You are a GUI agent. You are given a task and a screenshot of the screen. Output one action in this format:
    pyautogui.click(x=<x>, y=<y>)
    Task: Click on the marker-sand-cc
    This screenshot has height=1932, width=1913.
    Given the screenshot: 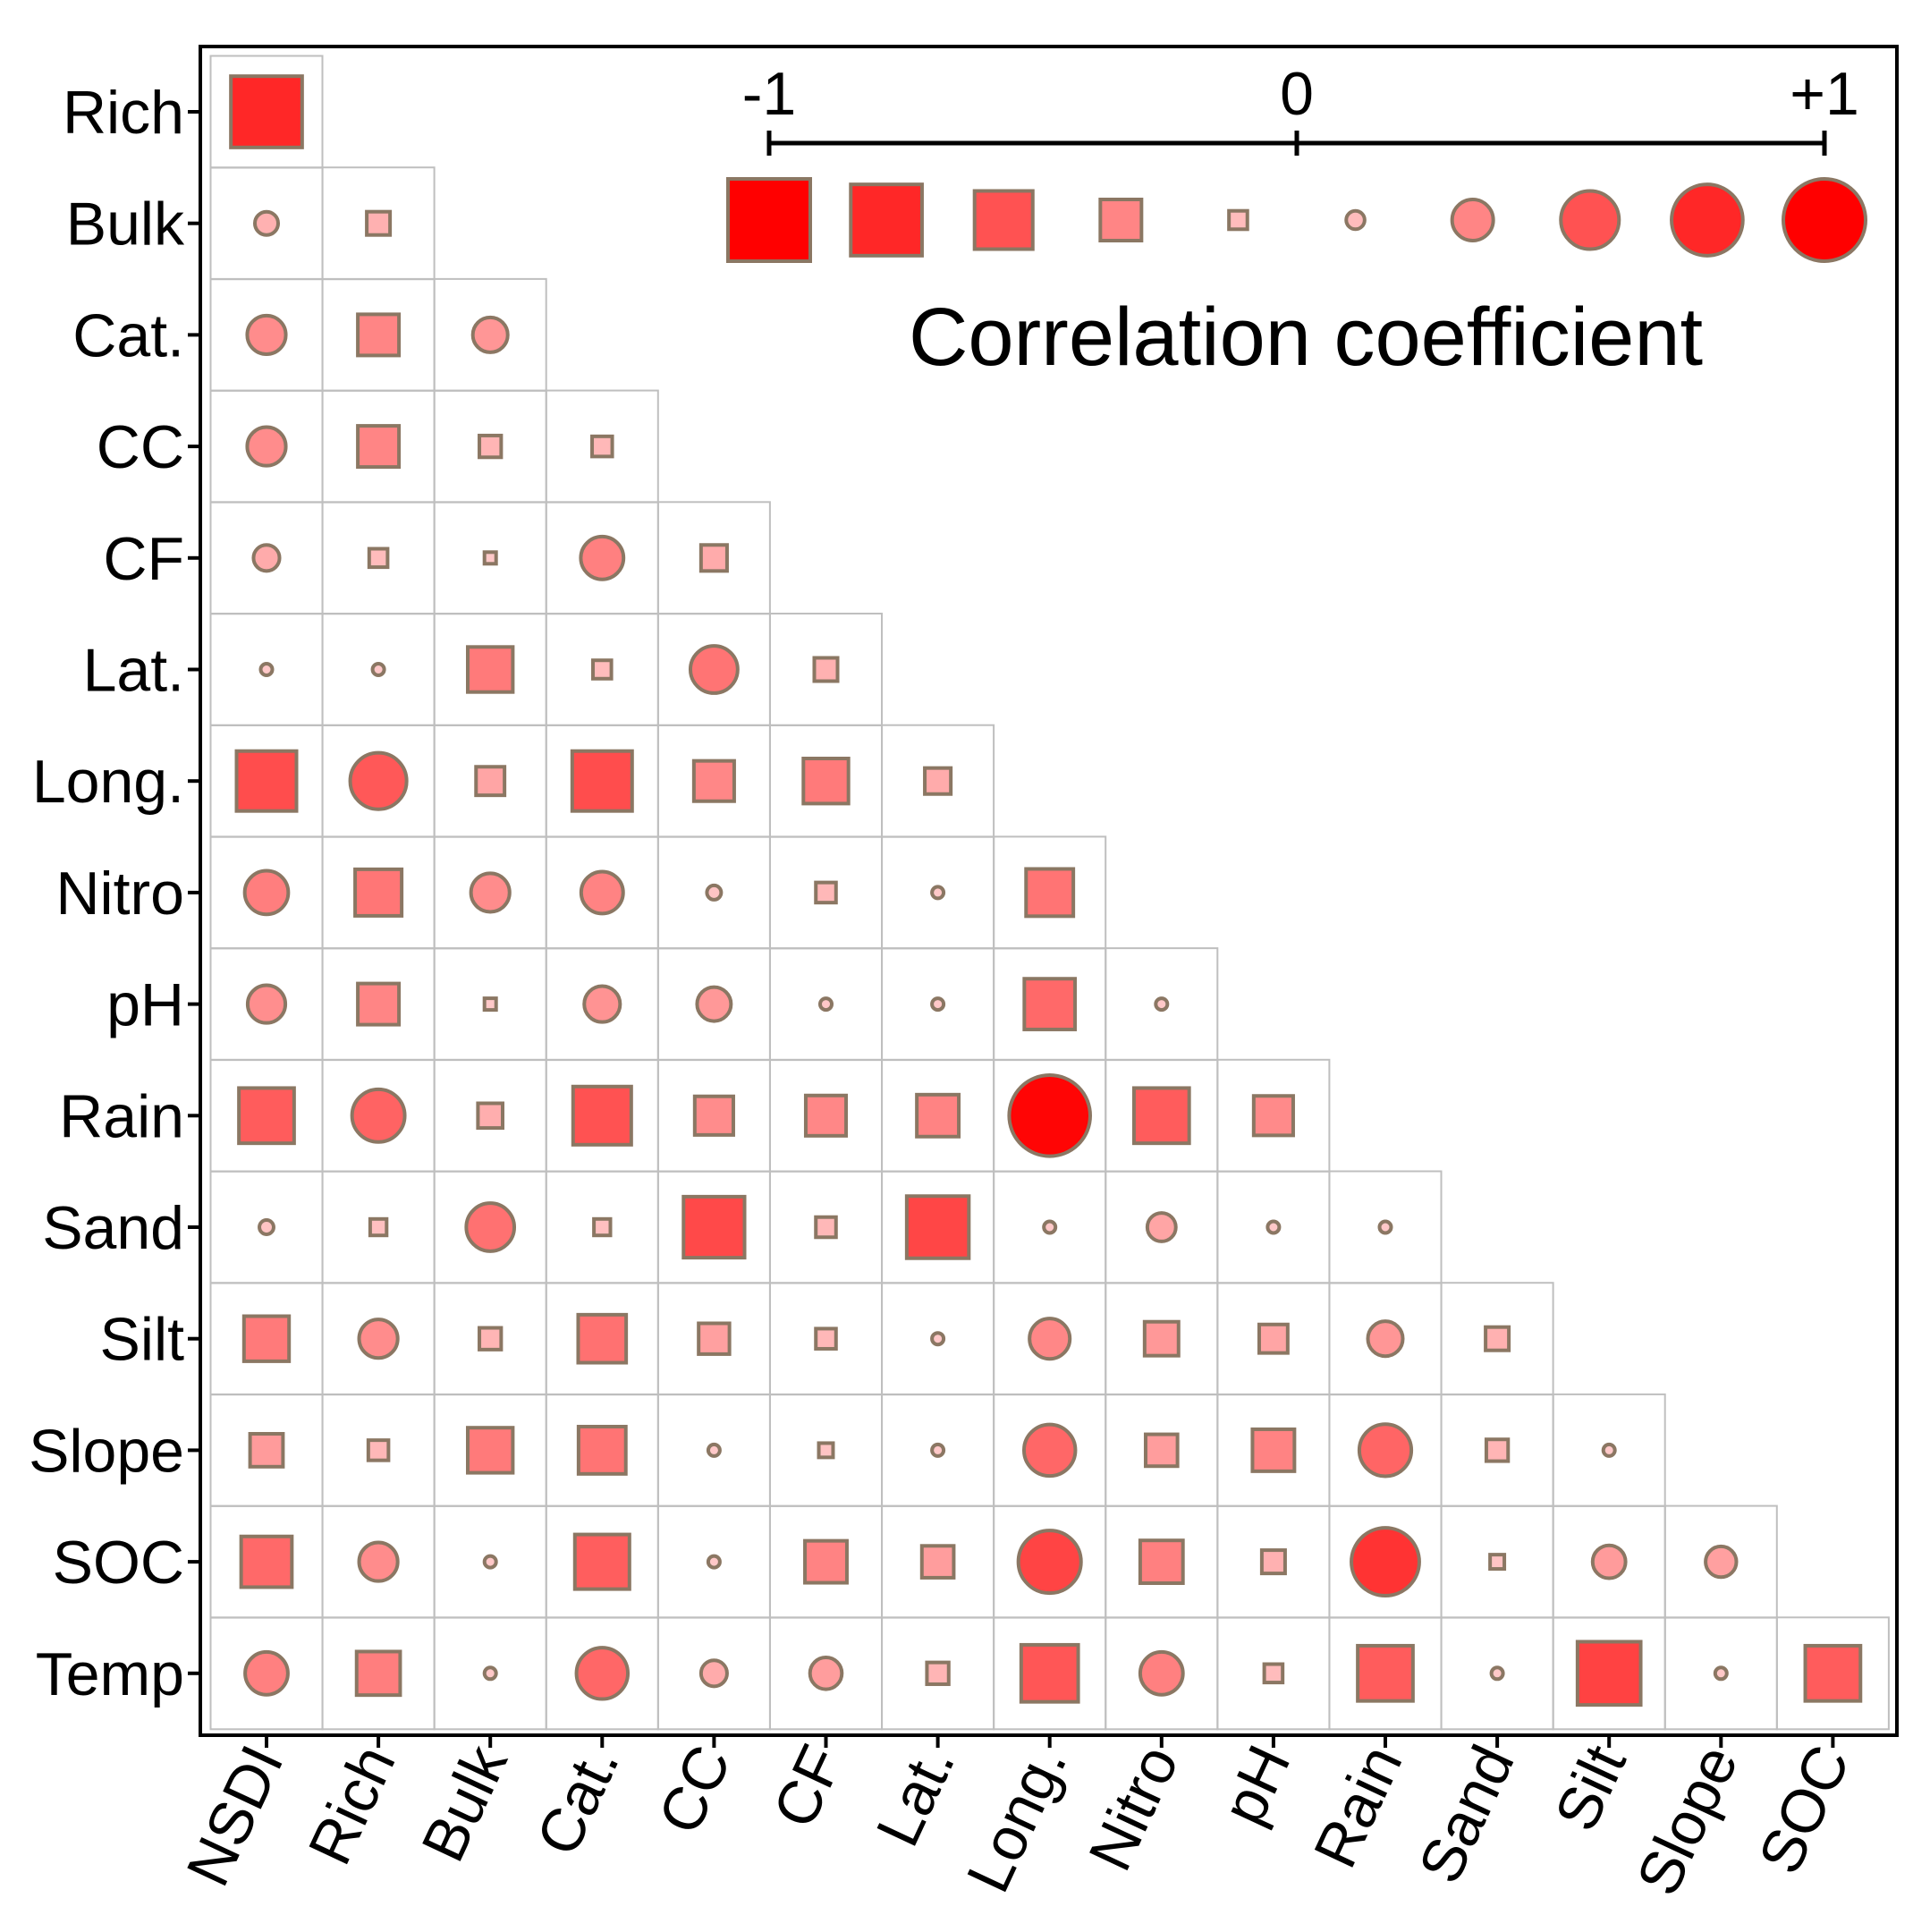 What is the action you would take?
    pyautogui.click(x=714, y=1227)
    